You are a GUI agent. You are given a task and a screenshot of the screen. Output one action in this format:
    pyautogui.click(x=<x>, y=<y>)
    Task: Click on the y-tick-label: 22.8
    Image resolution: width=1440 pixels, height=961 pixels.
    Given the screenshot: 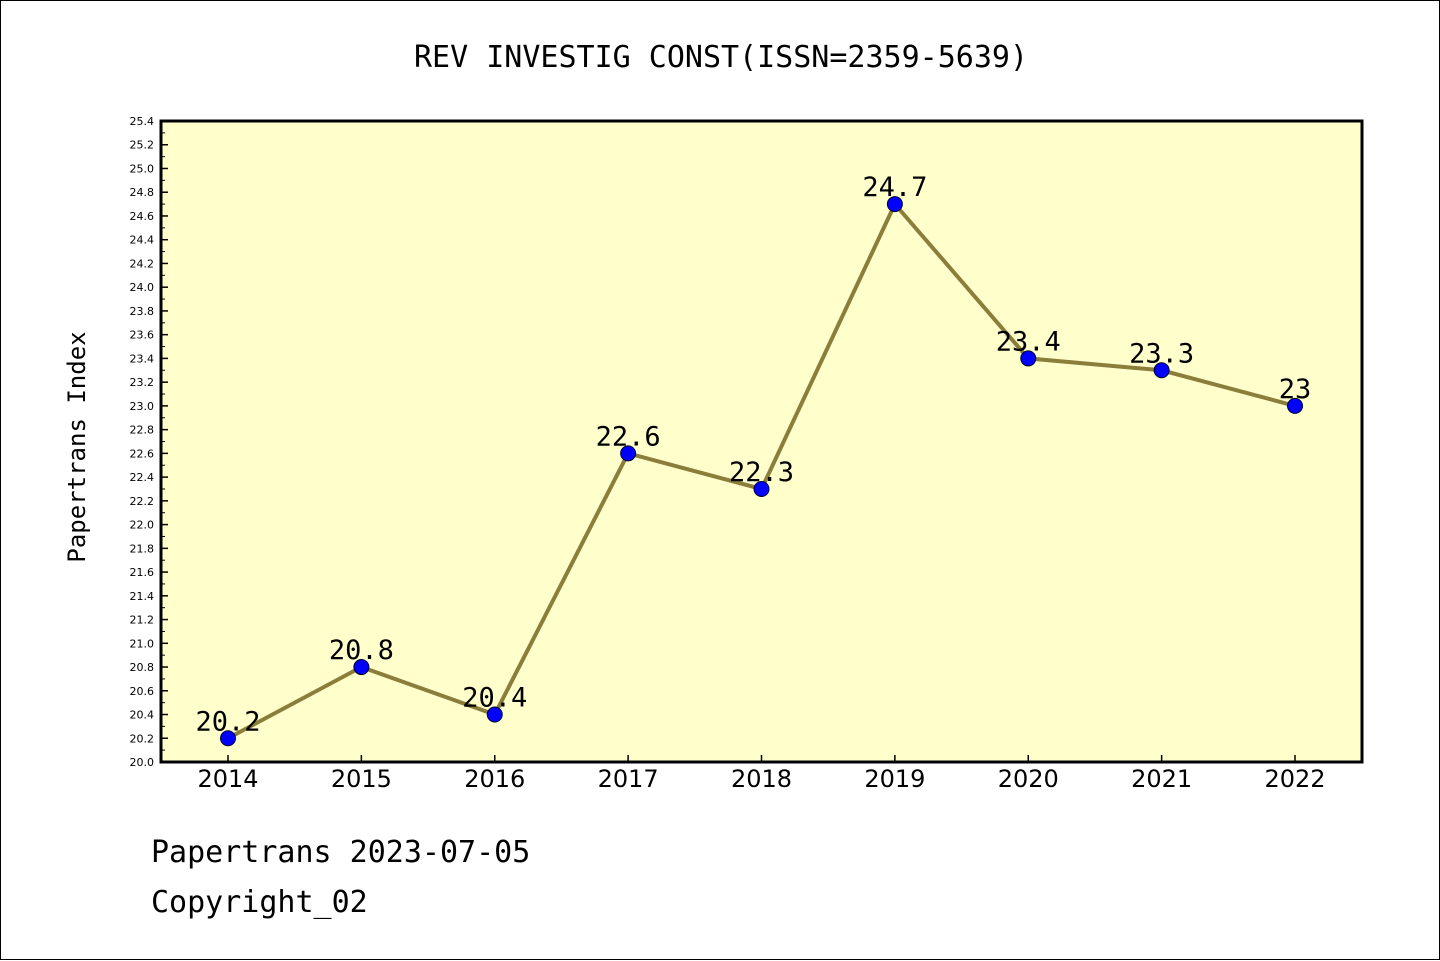 What is the action you would take?
    pyautogui.click(x=142, y=430)
    